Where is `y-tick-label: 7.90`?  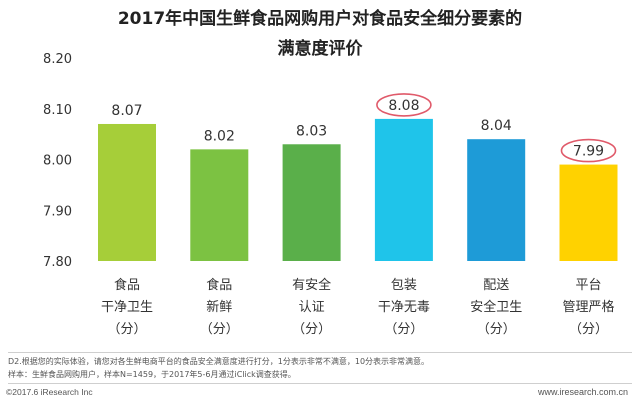
y-tick-label: 7.90 is located at coordinates (57, 211).